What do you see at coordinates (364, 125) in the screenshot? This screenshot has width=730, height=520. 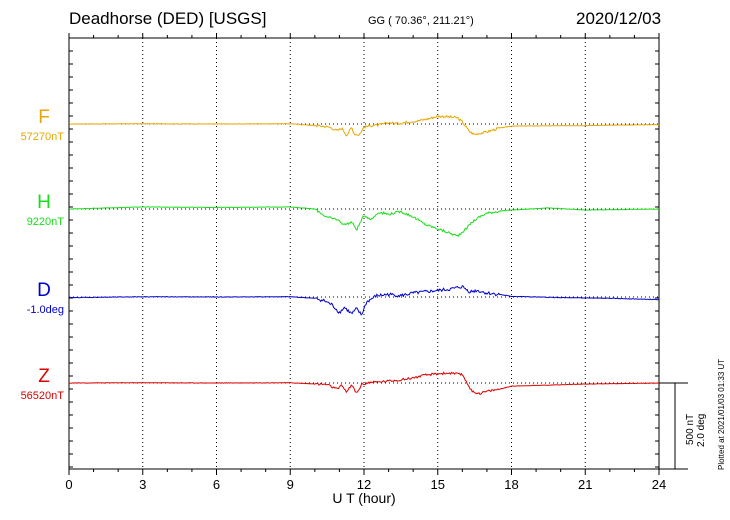 I see `series-line-f` at bounding box center [364, 125].